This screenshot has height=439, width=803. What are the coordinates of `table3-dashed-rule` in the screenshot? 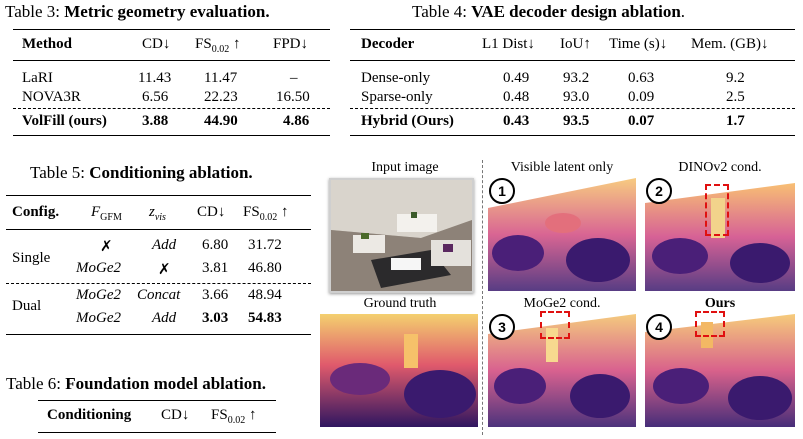 It's located at (171, 108).